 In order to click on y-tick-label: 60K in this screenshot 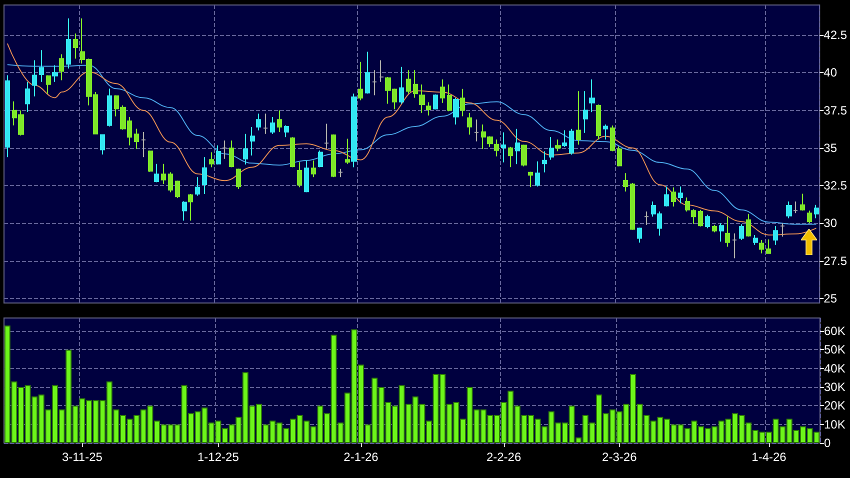, I will do `click(835, 331)`.